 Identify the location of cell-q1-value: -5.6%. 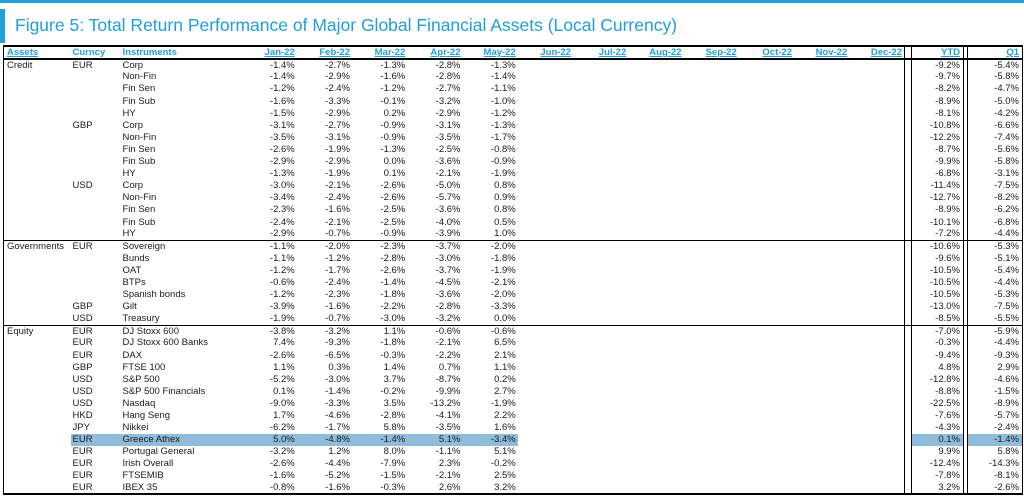
(995, 149).